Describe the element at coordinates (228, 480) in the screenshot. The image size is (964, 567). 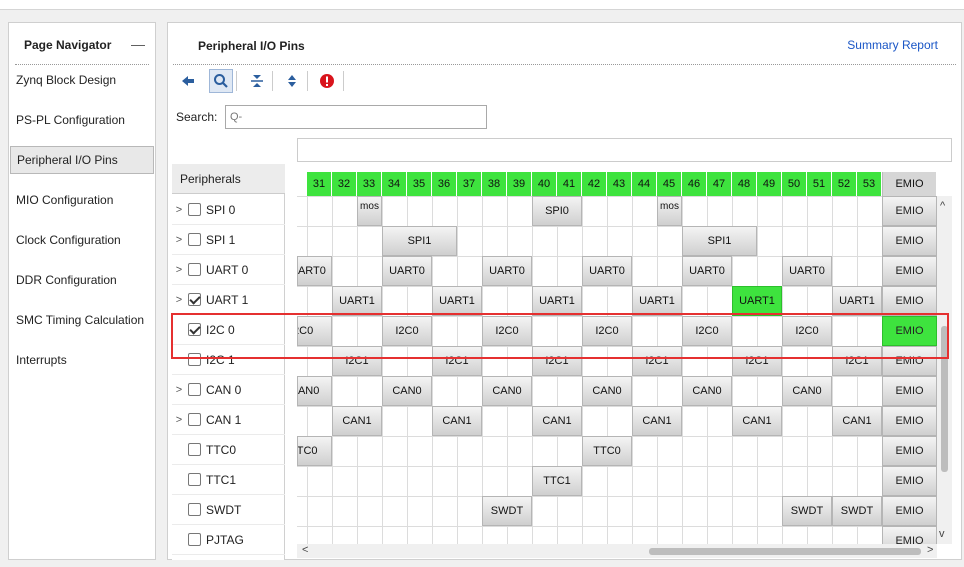
I see `peripheral-row: TTC1` at that location.